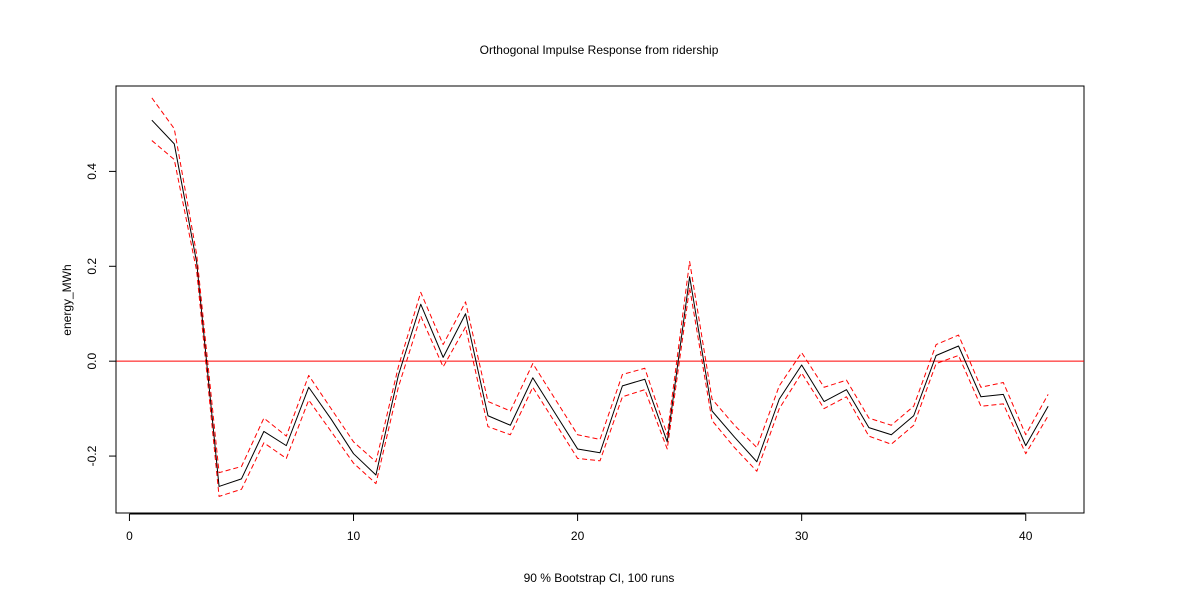 This screenshot has height=605, width=1200. Describe the element at coordinates (802, 536) in the screenshot. I see `x-tick-label: 30` at that location.